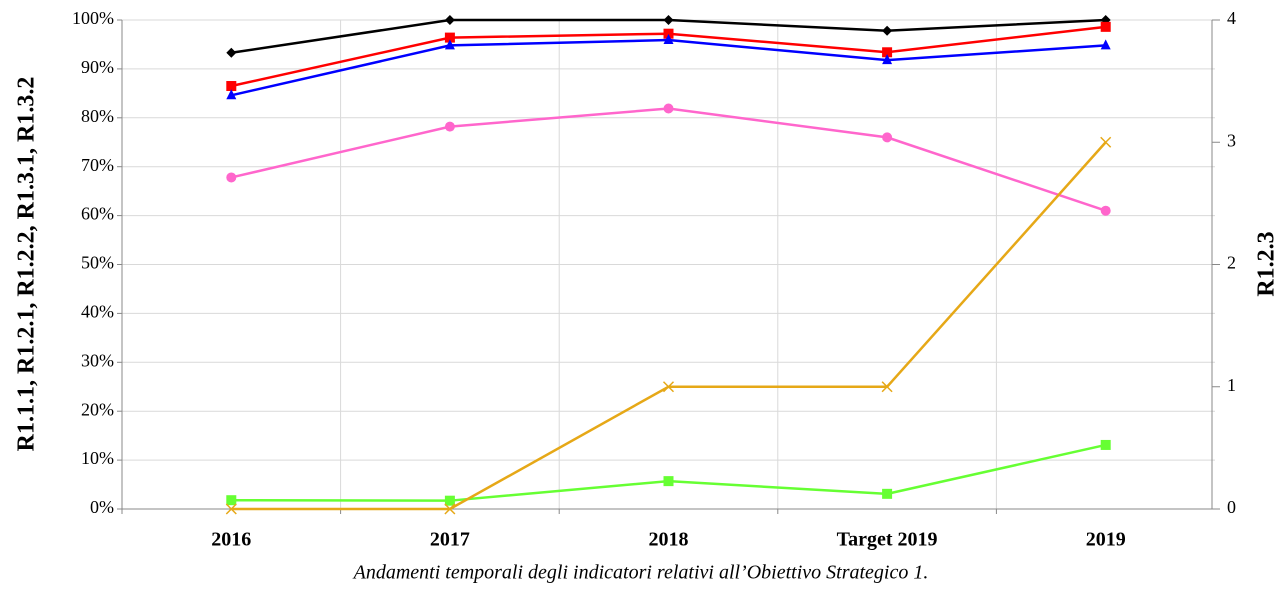 This screenshot has width=1282, height=589. Describe the element at coordinates (1267, 263) in the screenshot. I see `y2-axis-title: R1.2.3` at that location.